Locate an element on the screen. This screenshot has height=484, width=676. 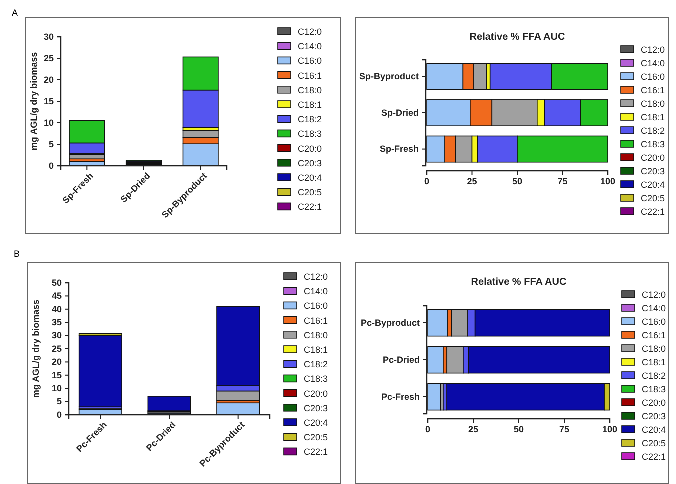
y-tick-label: Pc-Byproduct is located at coordinates (390, 323).